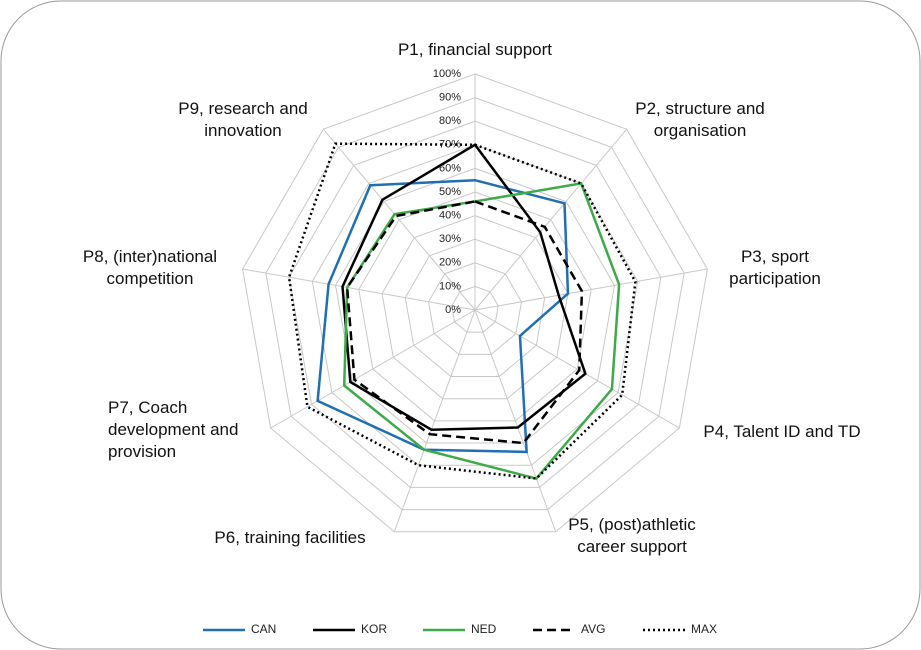 The height and width of the screenshot is (650, 921). I want to click on r-tick-label: 100%, so click(447, 74).